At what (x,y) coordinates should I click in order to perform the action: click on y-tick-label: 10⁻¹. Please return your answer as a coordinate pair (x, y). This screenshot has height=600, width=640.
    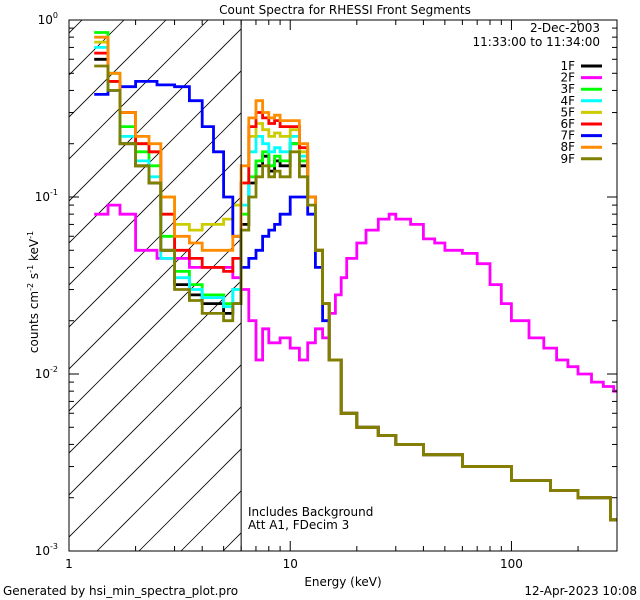
    Looking at the image, I should click on (46, 196).